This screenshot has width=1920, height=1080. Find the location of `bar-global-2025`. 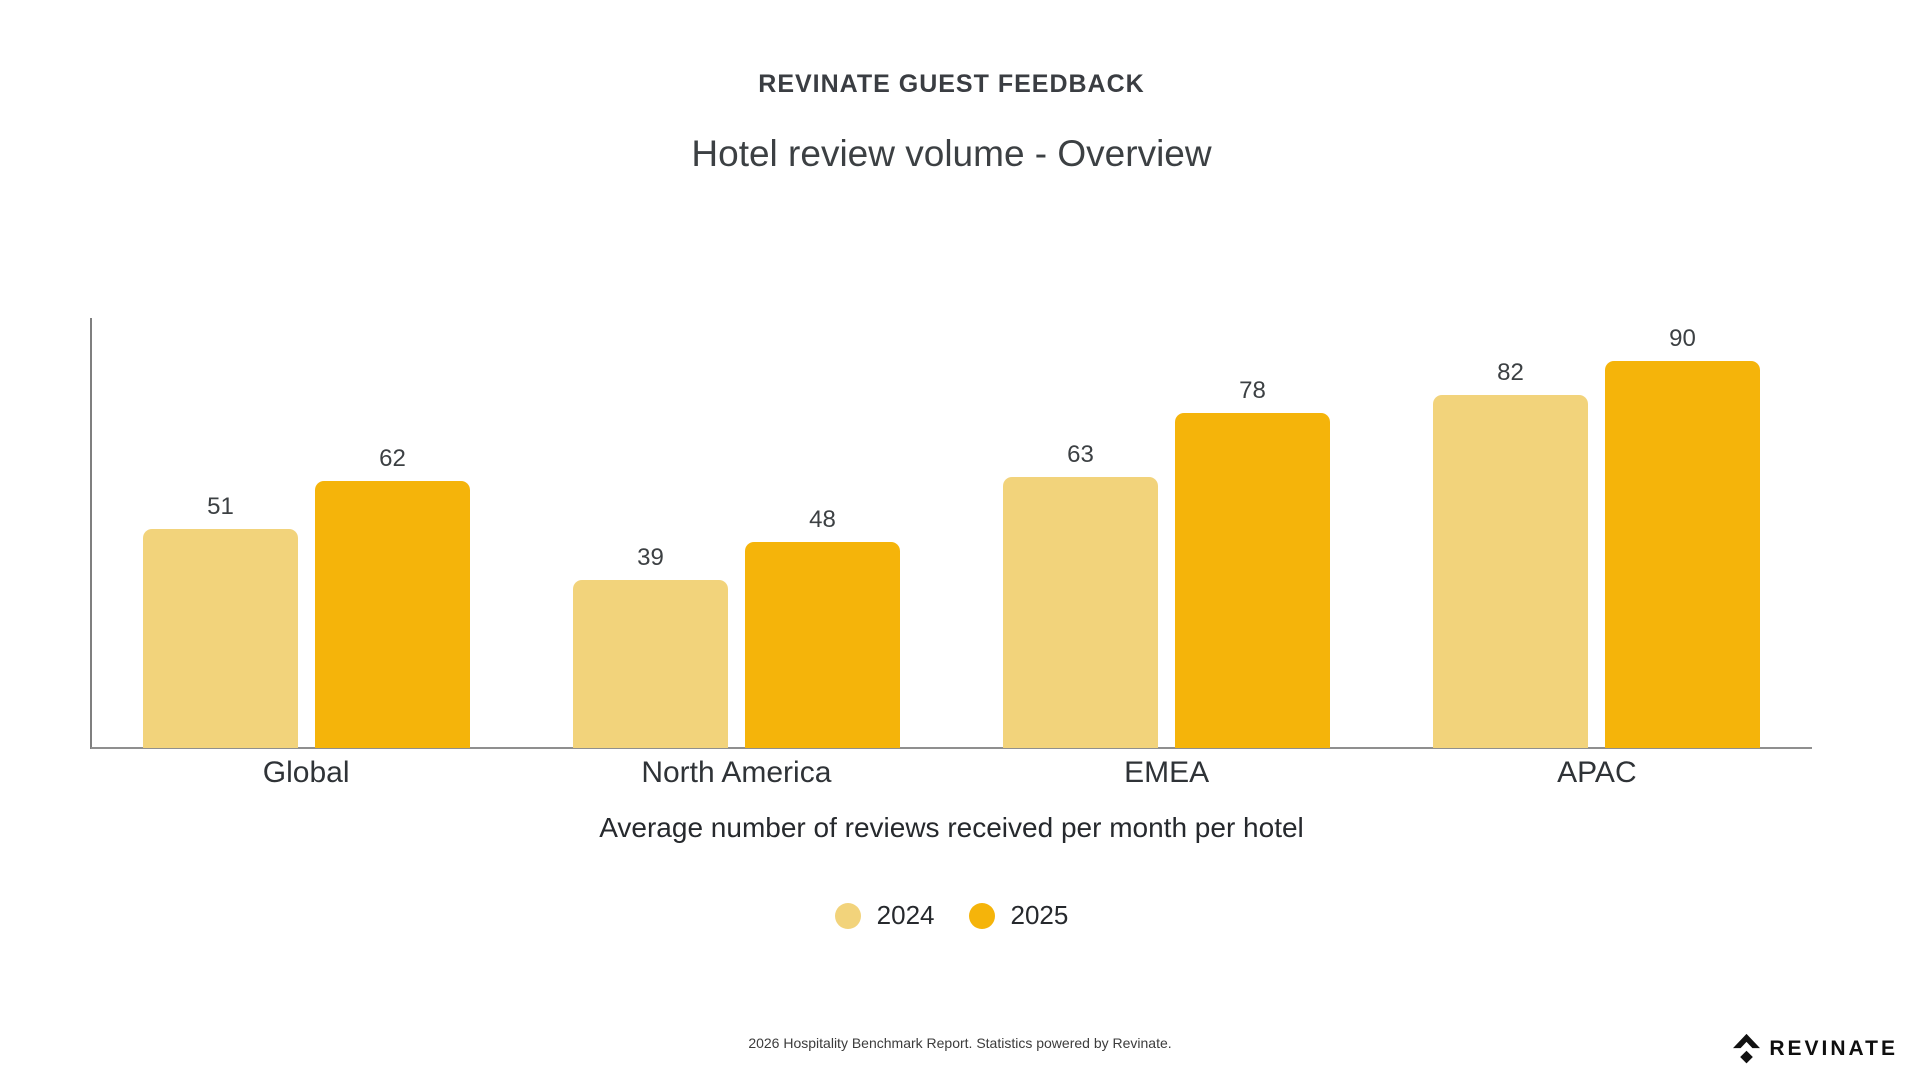

bar-global-2025 is located at coordinates (392, 614).